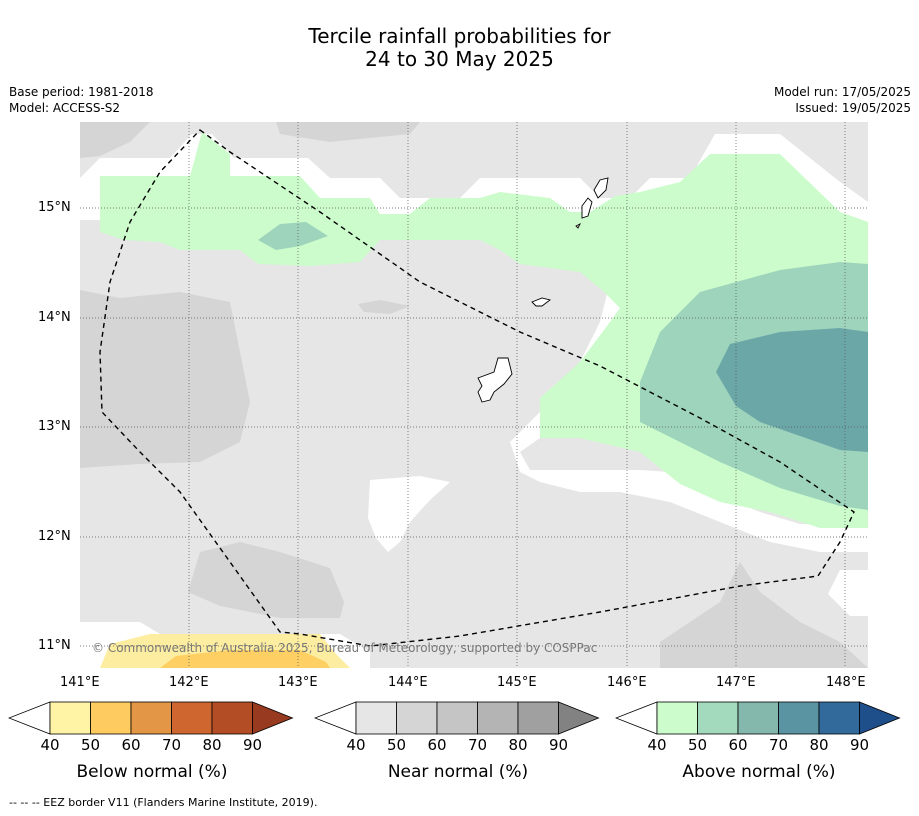 The height and width of the screenshot is (816, 919). Describe the element at coordinates (517, 682) in the screenshot. I see `lon-label-145e: 145°E` at that location.